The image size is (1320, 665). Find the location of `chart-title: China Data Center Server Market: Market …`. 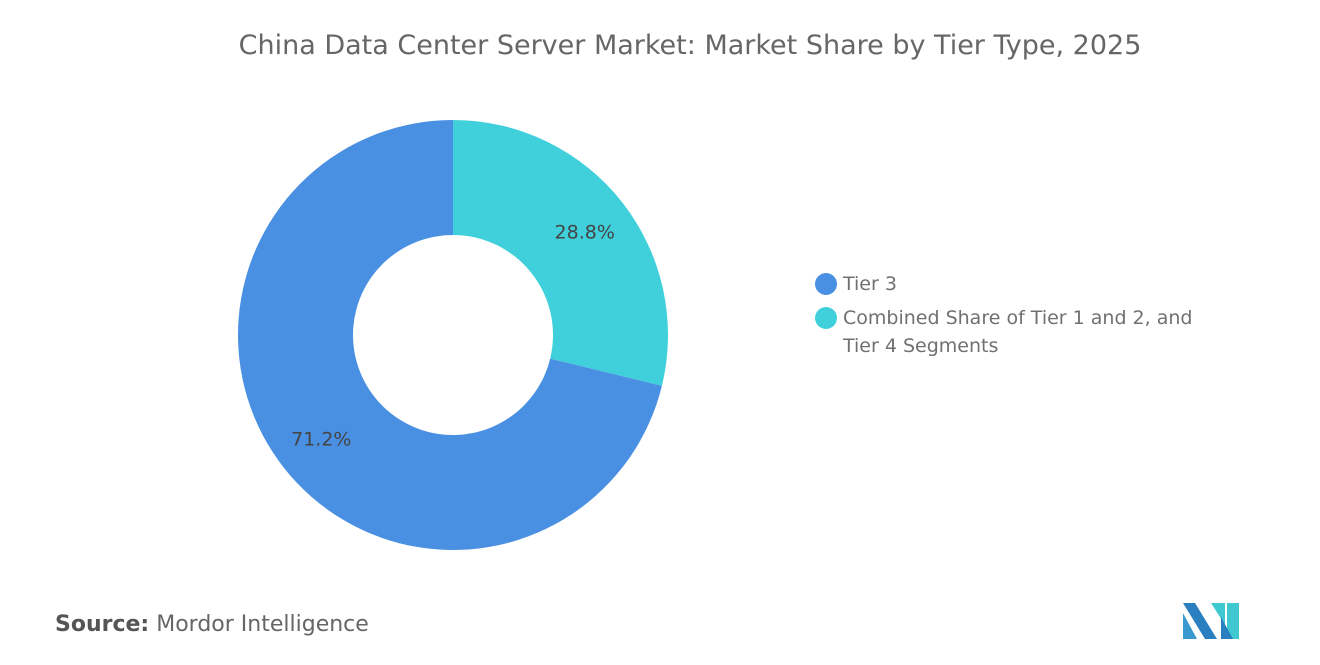

chart-title: China Data Center Server Market: Market … is located at coordinates (690, 45).